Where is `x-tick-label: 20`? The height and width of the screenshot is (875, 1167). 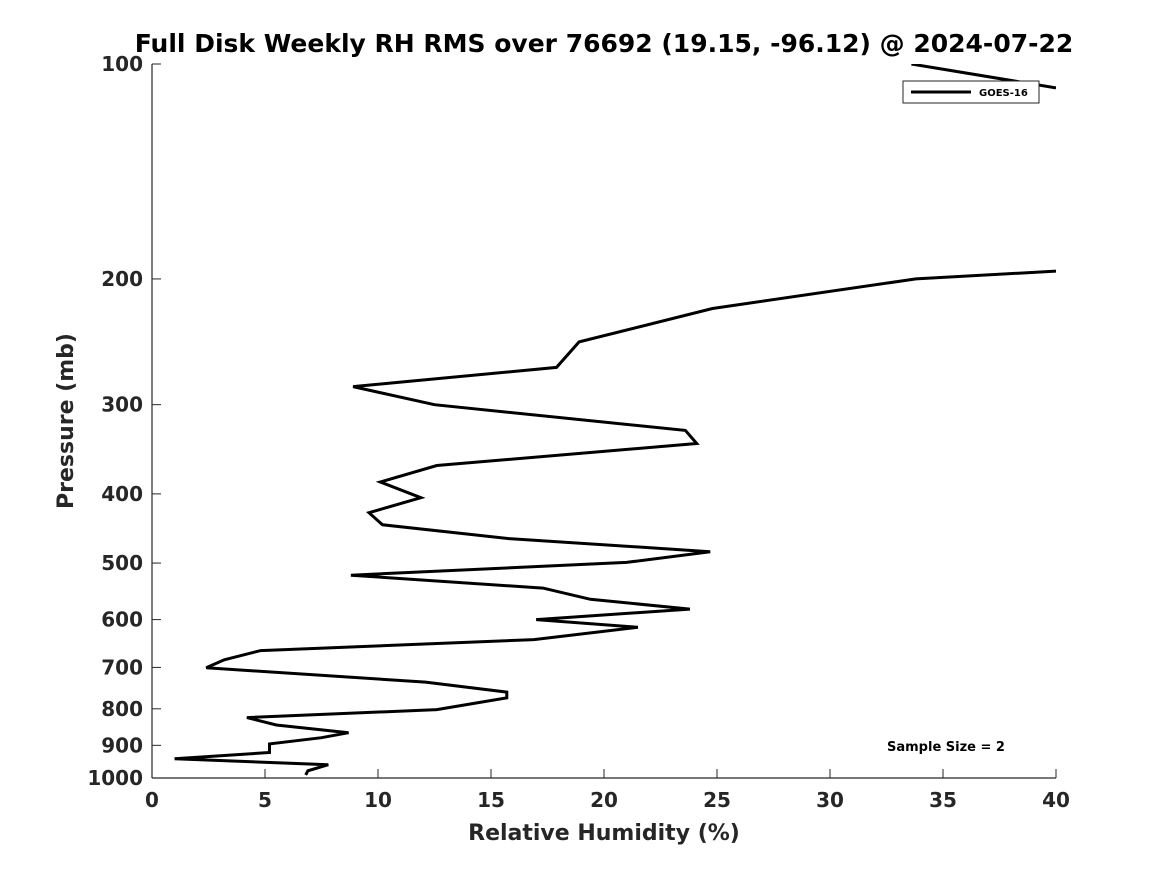
x-tick-label: 20 is located at coordinates (604, 800).